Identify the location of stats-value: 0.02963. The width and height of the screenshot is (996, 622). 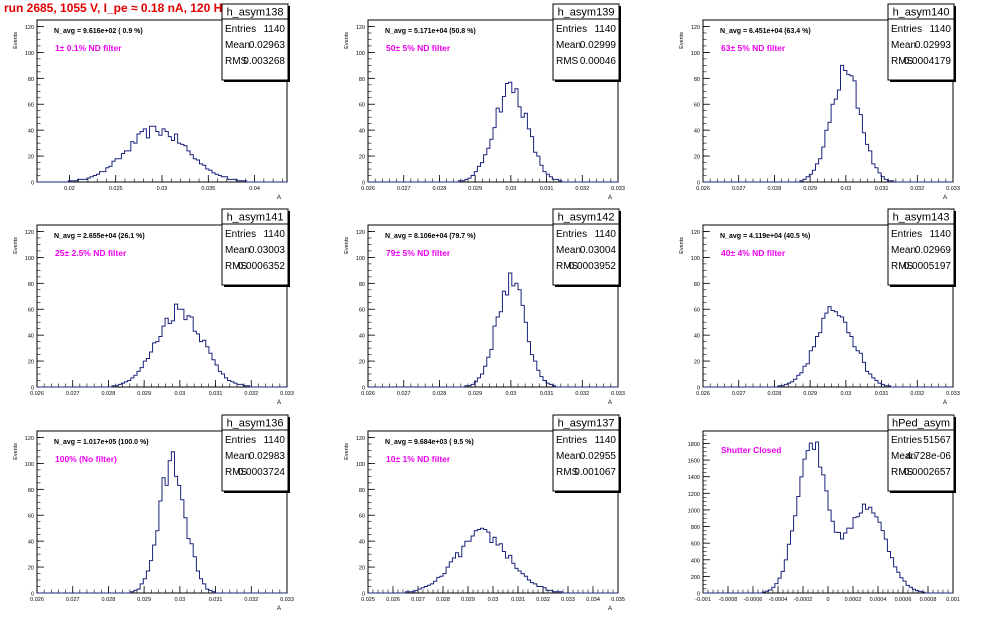
(267, 45).